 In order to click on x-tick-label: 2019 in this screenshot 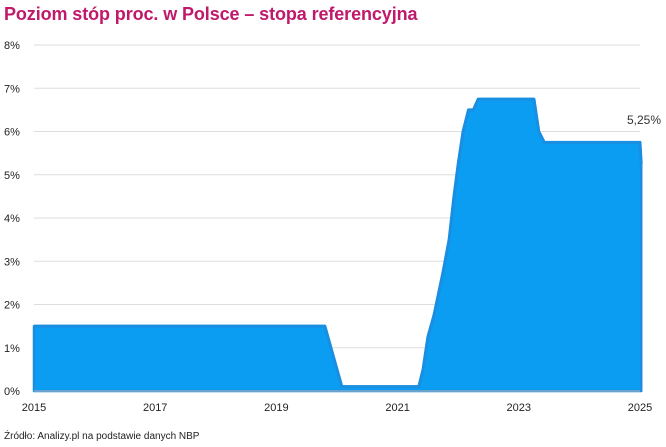, I will do `click(276, 408)`.